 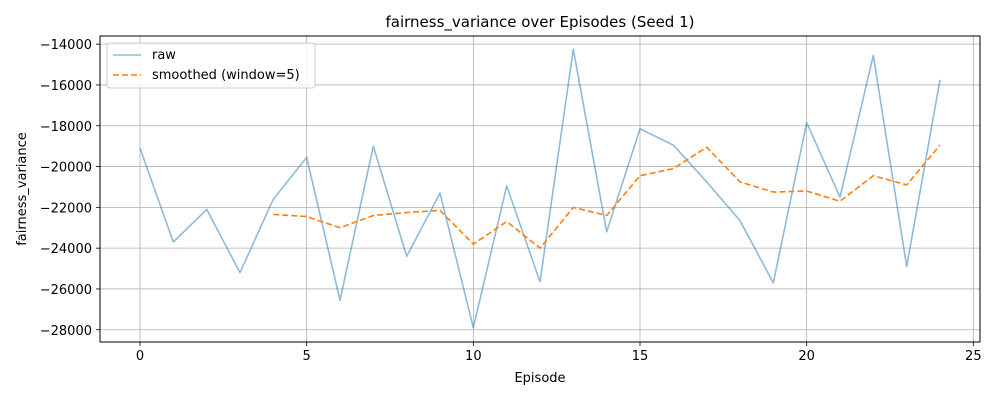 What do you see at coordinates (640, 356) in the screenshot?
I see `x-tick-label: 15` at bounding box center [640, 356].